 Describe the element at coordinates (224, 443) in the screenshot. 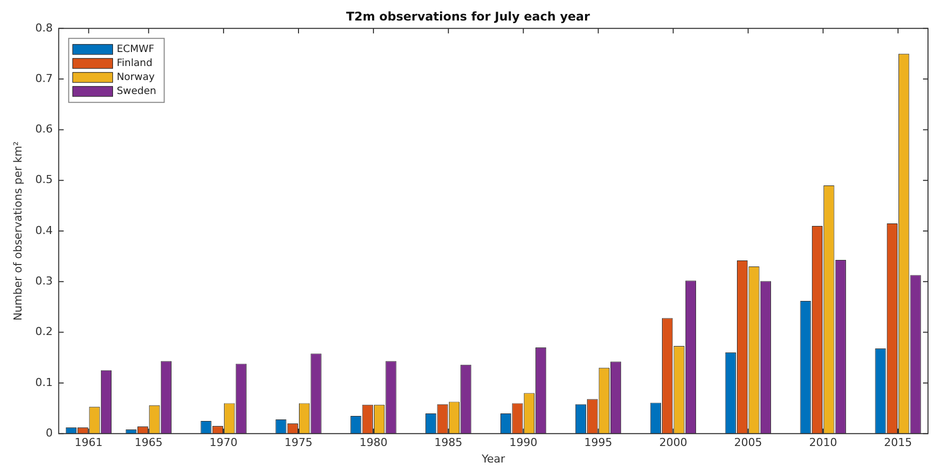

I see `x-tick-label: 1970` at that location.